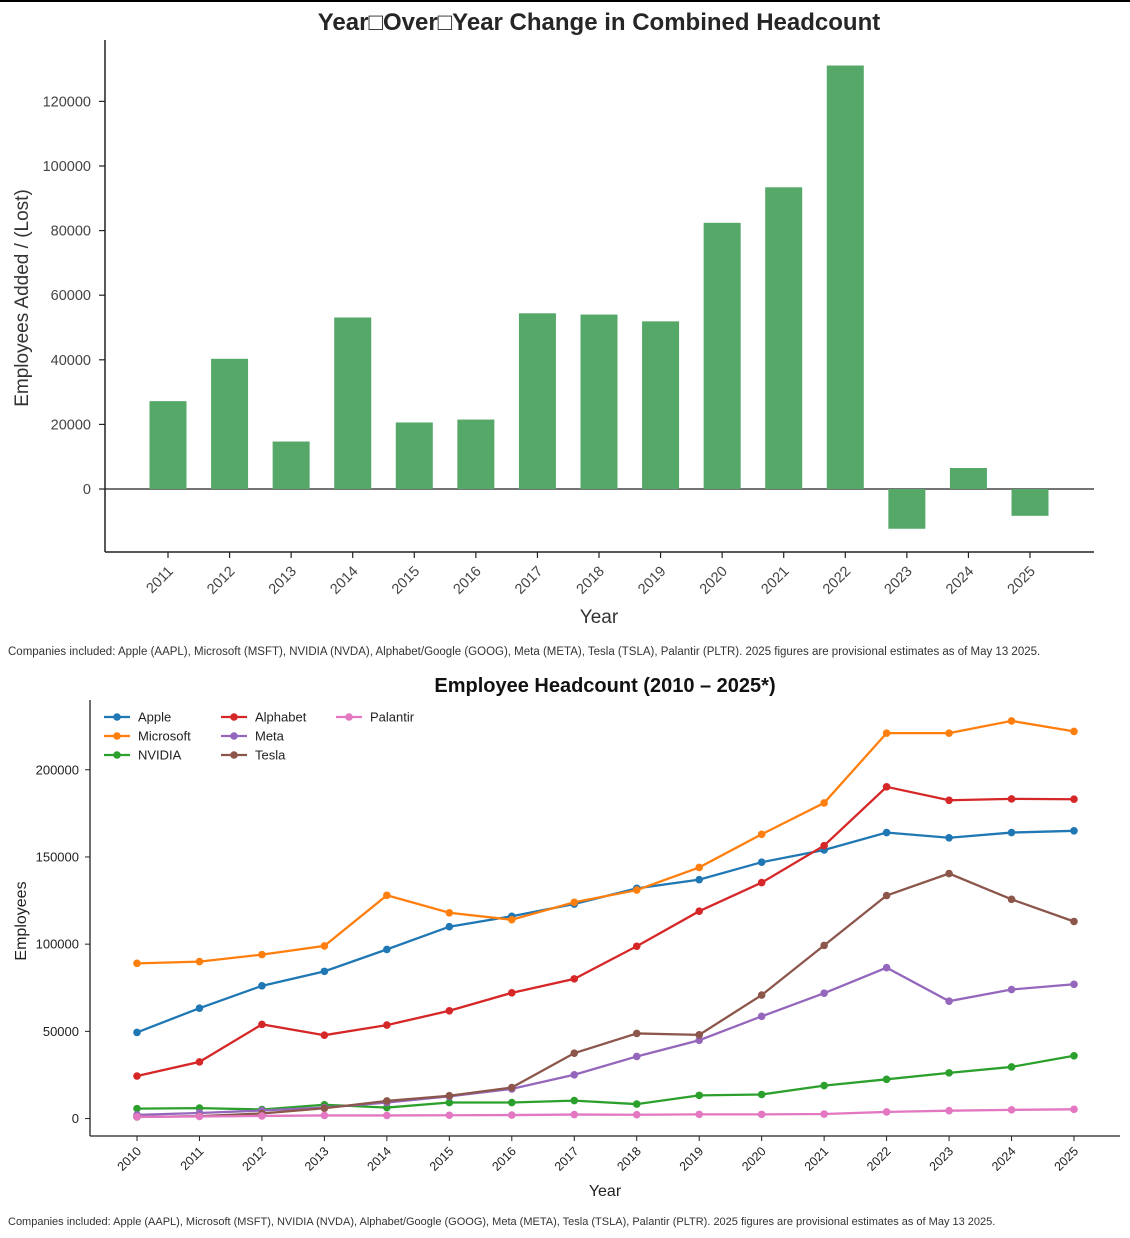 Image resolution: width=1130 pixels, height=1238 pixels. What do you see at coordinates (886, 967) in the screenshot?
I see `point-meta-2022` at bounding box center [886, 967].